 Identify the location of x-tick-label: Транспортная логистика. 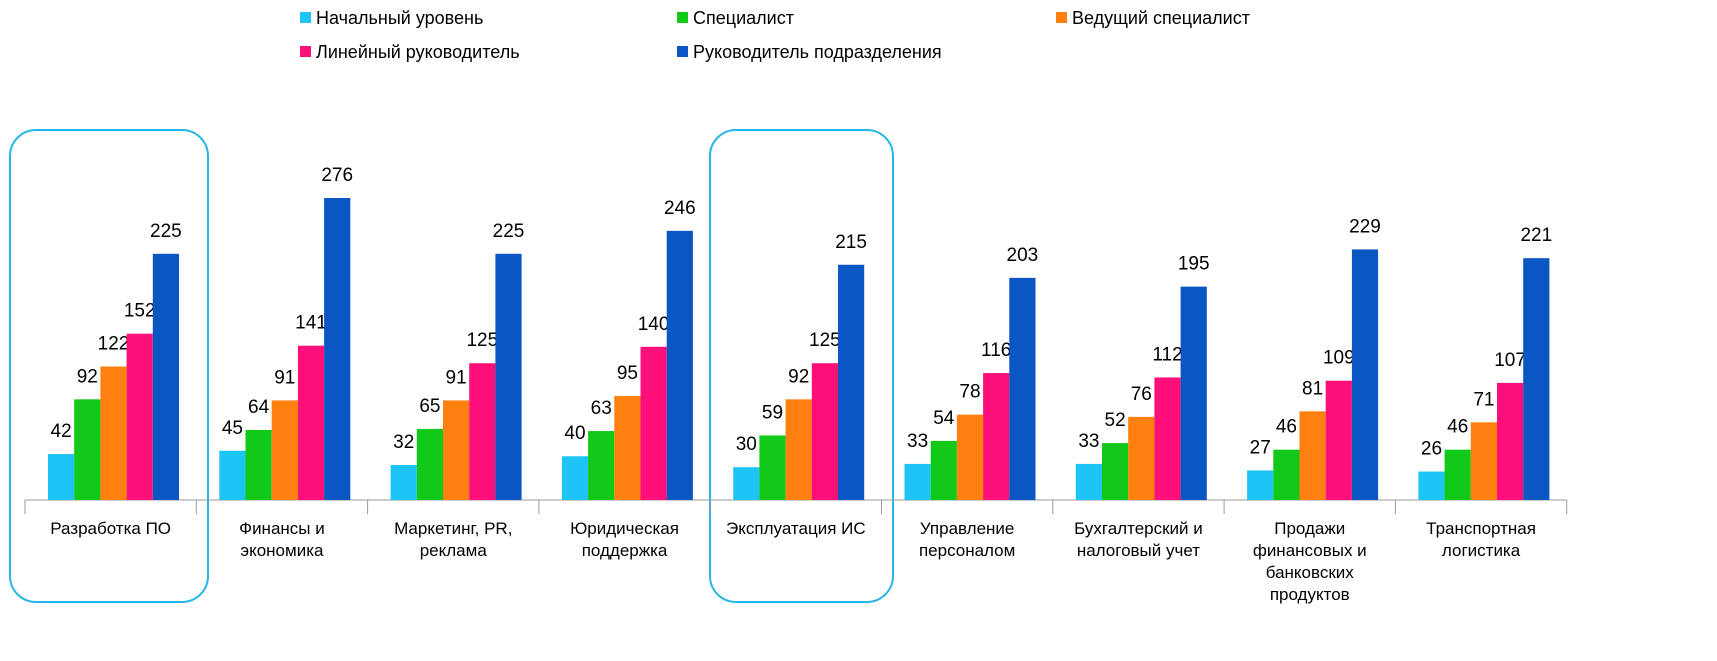
(1481, 539).